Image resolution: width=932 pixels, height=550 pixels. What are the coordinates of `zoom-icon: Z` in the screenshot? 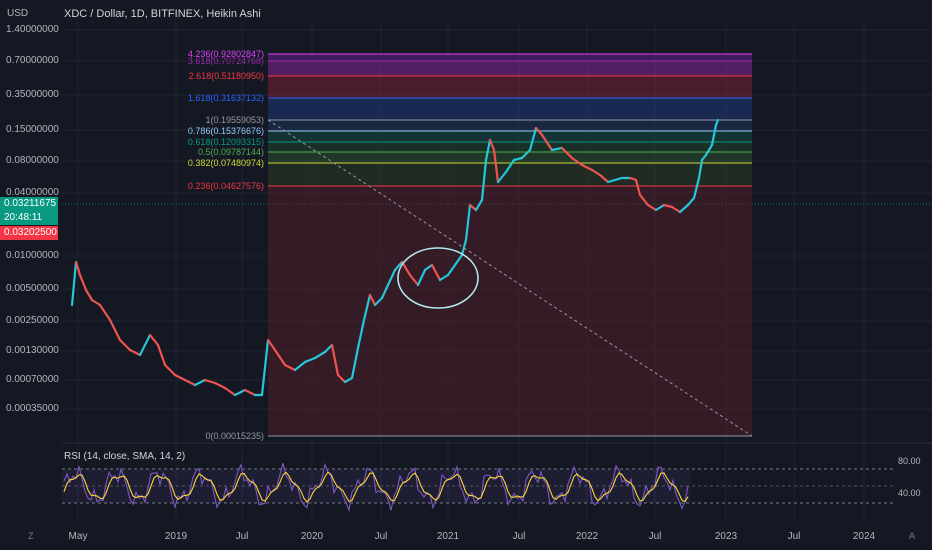 It's located at (31, 536).